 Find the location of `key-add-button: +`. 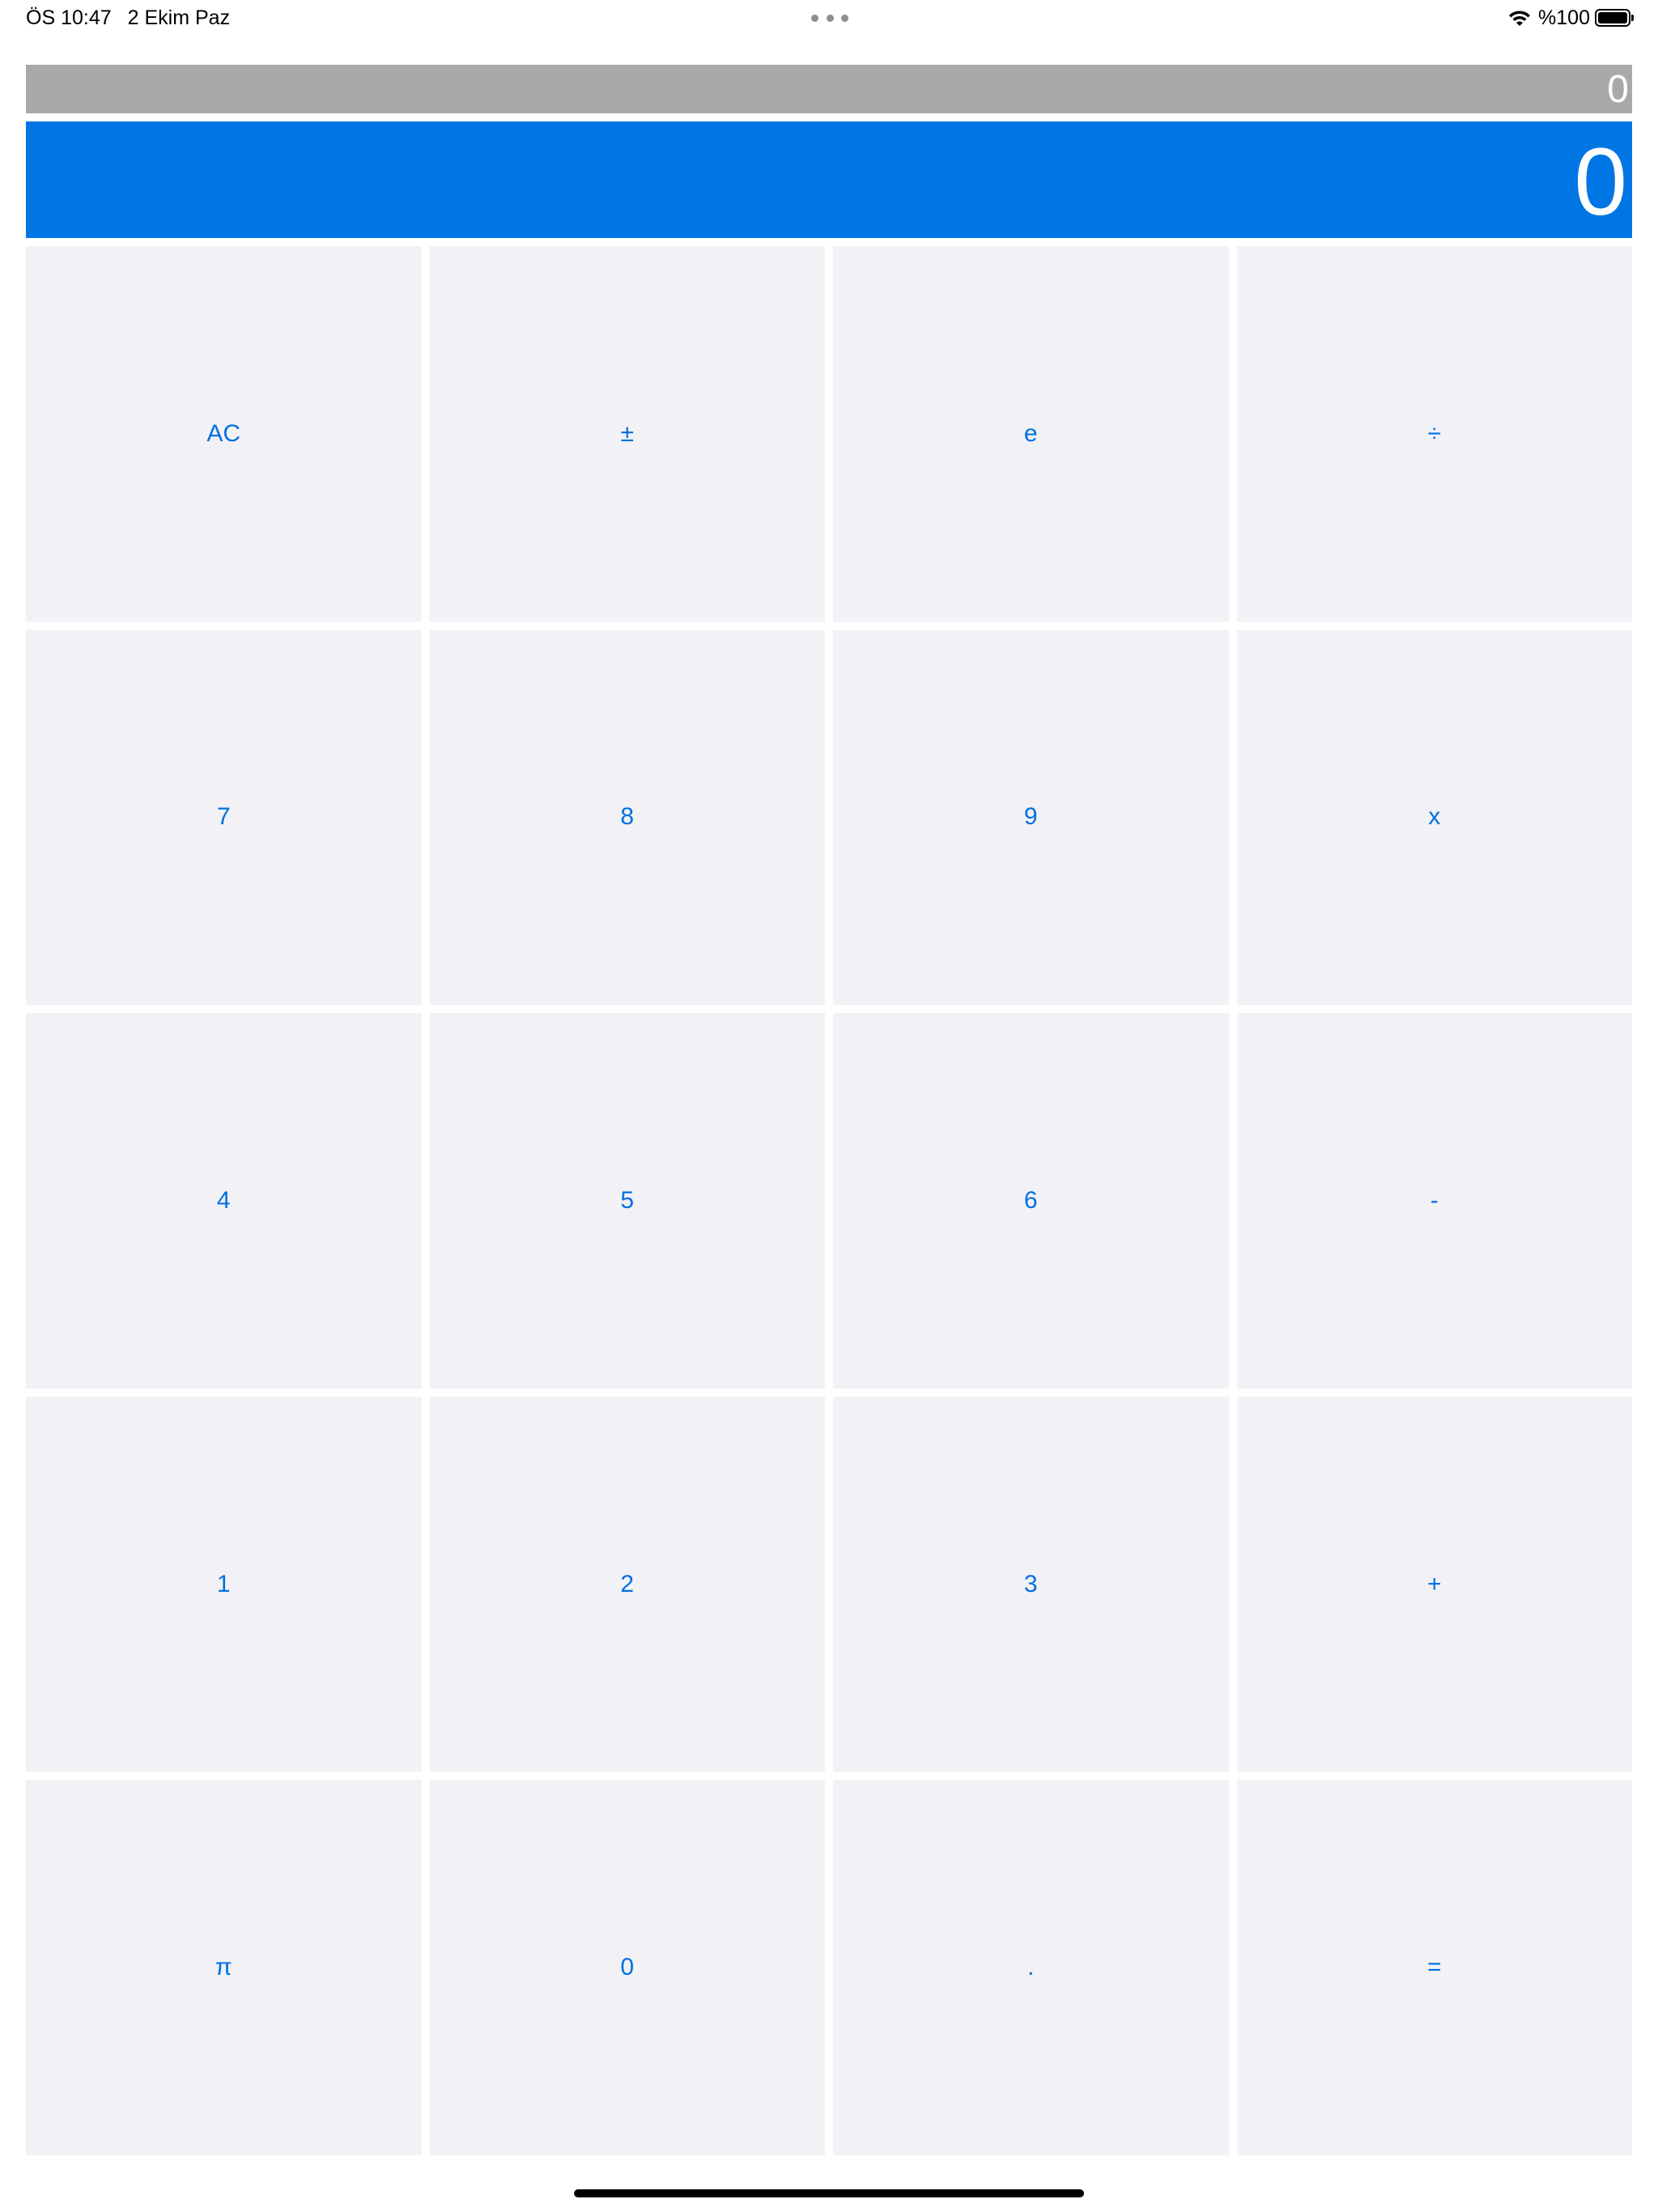

key-add-button: + is located at coordinates (1434, 1584).